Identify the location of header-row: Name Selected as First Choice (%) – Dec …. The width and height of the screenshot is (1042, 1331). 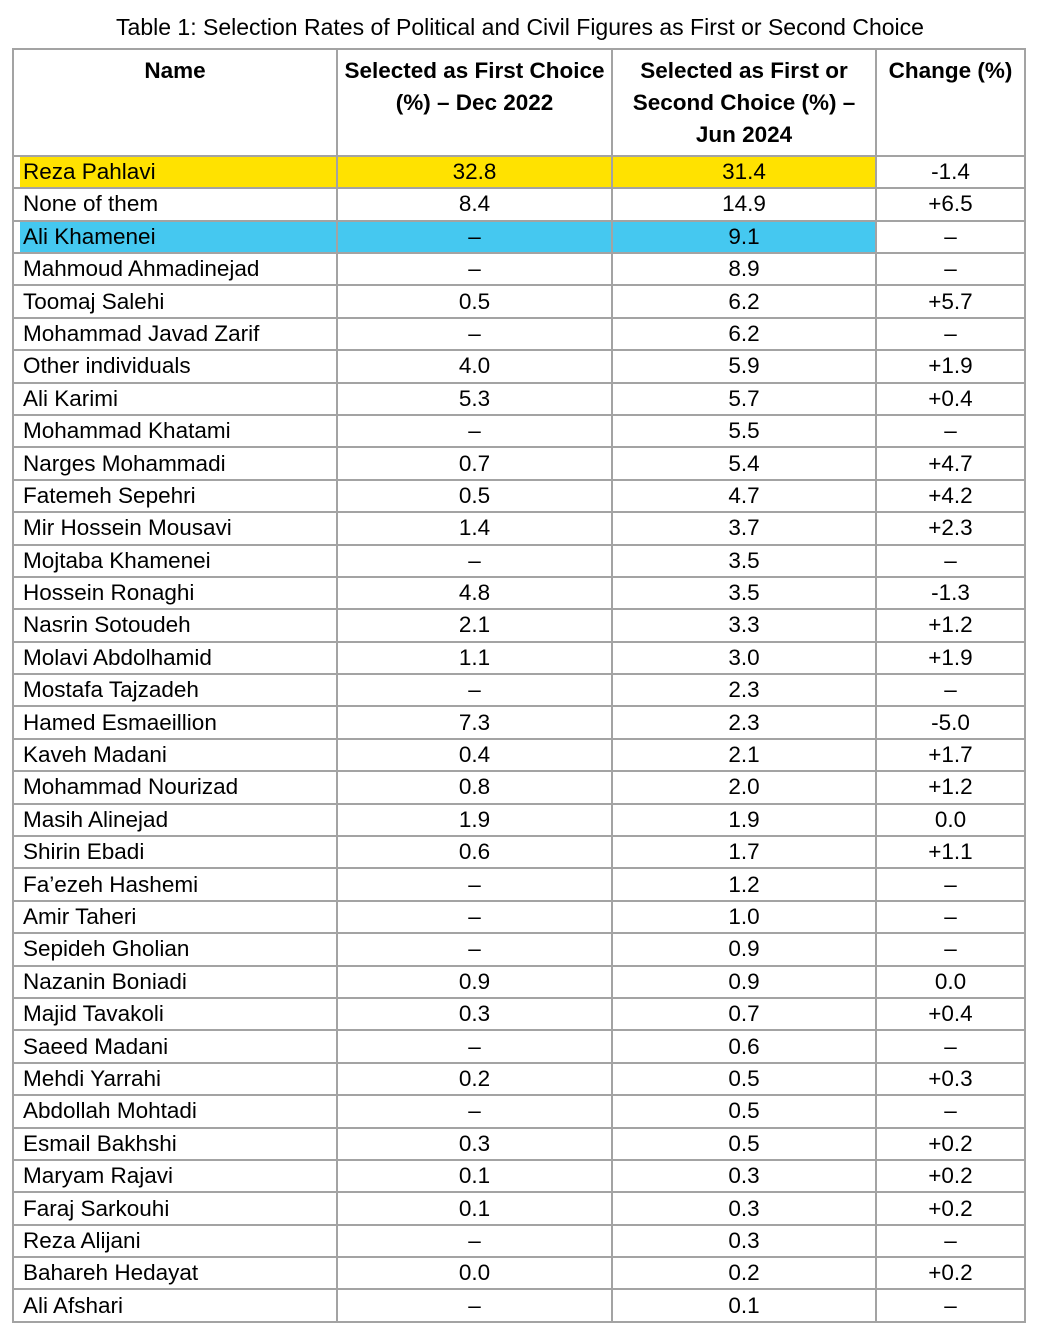
(519, 102).